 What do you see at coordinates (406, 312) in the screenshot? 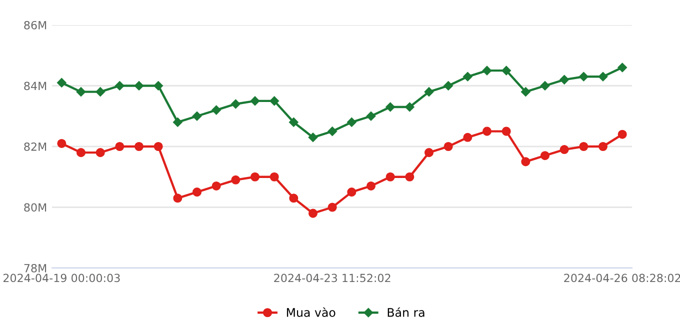
I see `legend-label: Bán ra` at bounding box center [406, 312].